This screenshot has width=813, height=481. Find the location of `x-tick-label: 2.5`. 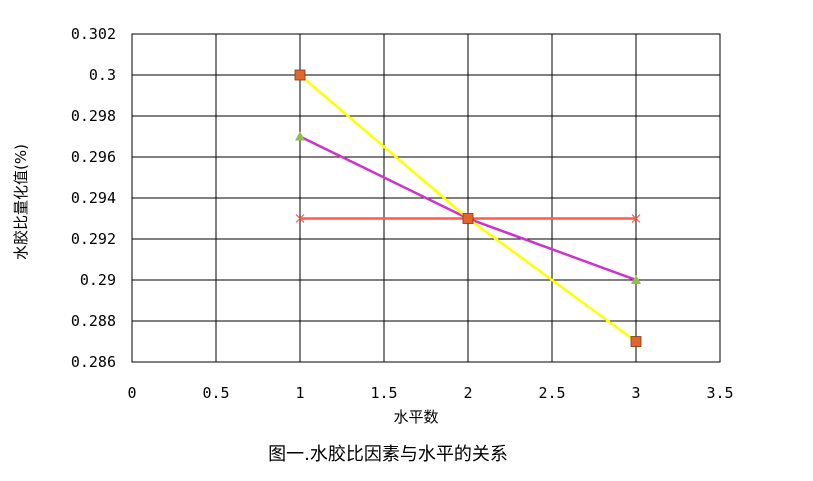

x-tick-label: 2.5 is located at coordinates (551, 393).